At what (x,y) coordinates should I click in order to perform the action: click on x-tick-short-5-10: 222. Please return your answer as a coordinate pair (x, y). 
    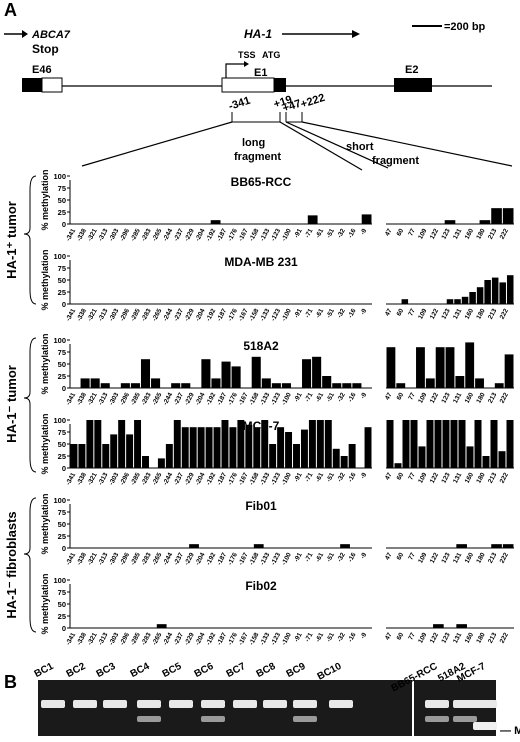
    Looking at the image, I should click on (504, 637).